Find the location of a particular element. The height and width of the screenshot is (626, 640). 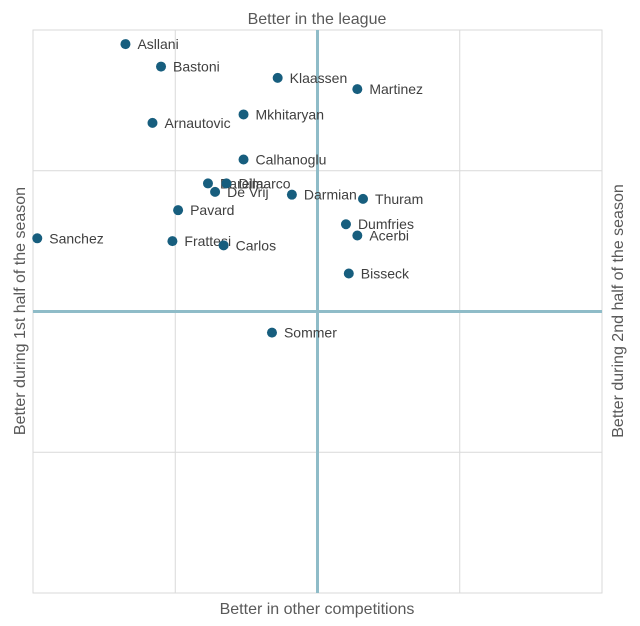

data-point-label: Bisseck is located at coordinates (385, 273).